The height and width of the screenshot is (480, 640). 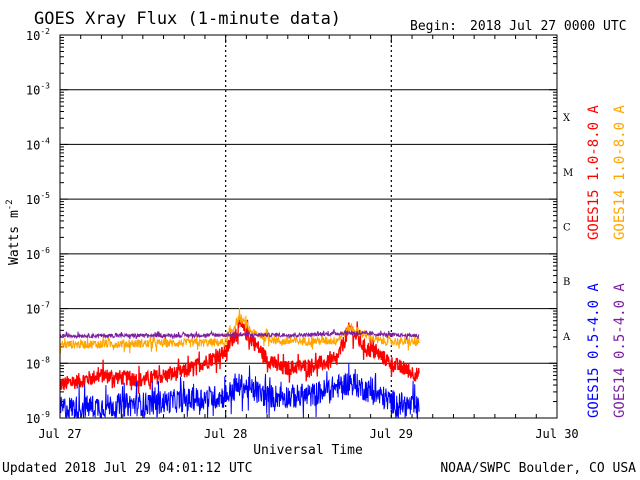 What do you see at coordinates (594, 350) in the screenshot?
I see `legend-entry: GOES15 0.5-4.0 A` at bounding box center [594, 350].